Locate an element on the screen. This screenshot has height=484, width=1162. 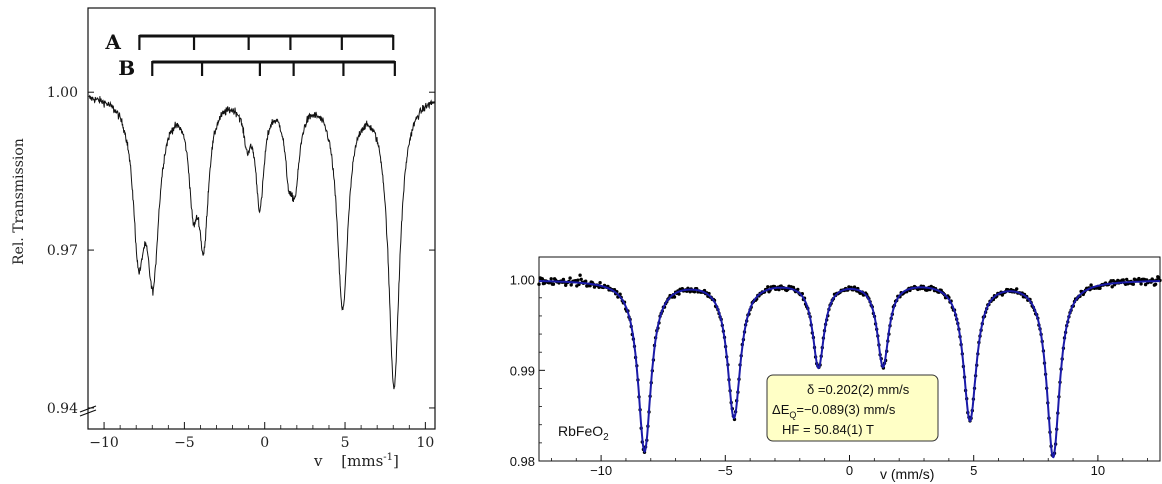
legend-hyperfine-field: HF = 50.84(1) T is located at coordinates (828, 429).